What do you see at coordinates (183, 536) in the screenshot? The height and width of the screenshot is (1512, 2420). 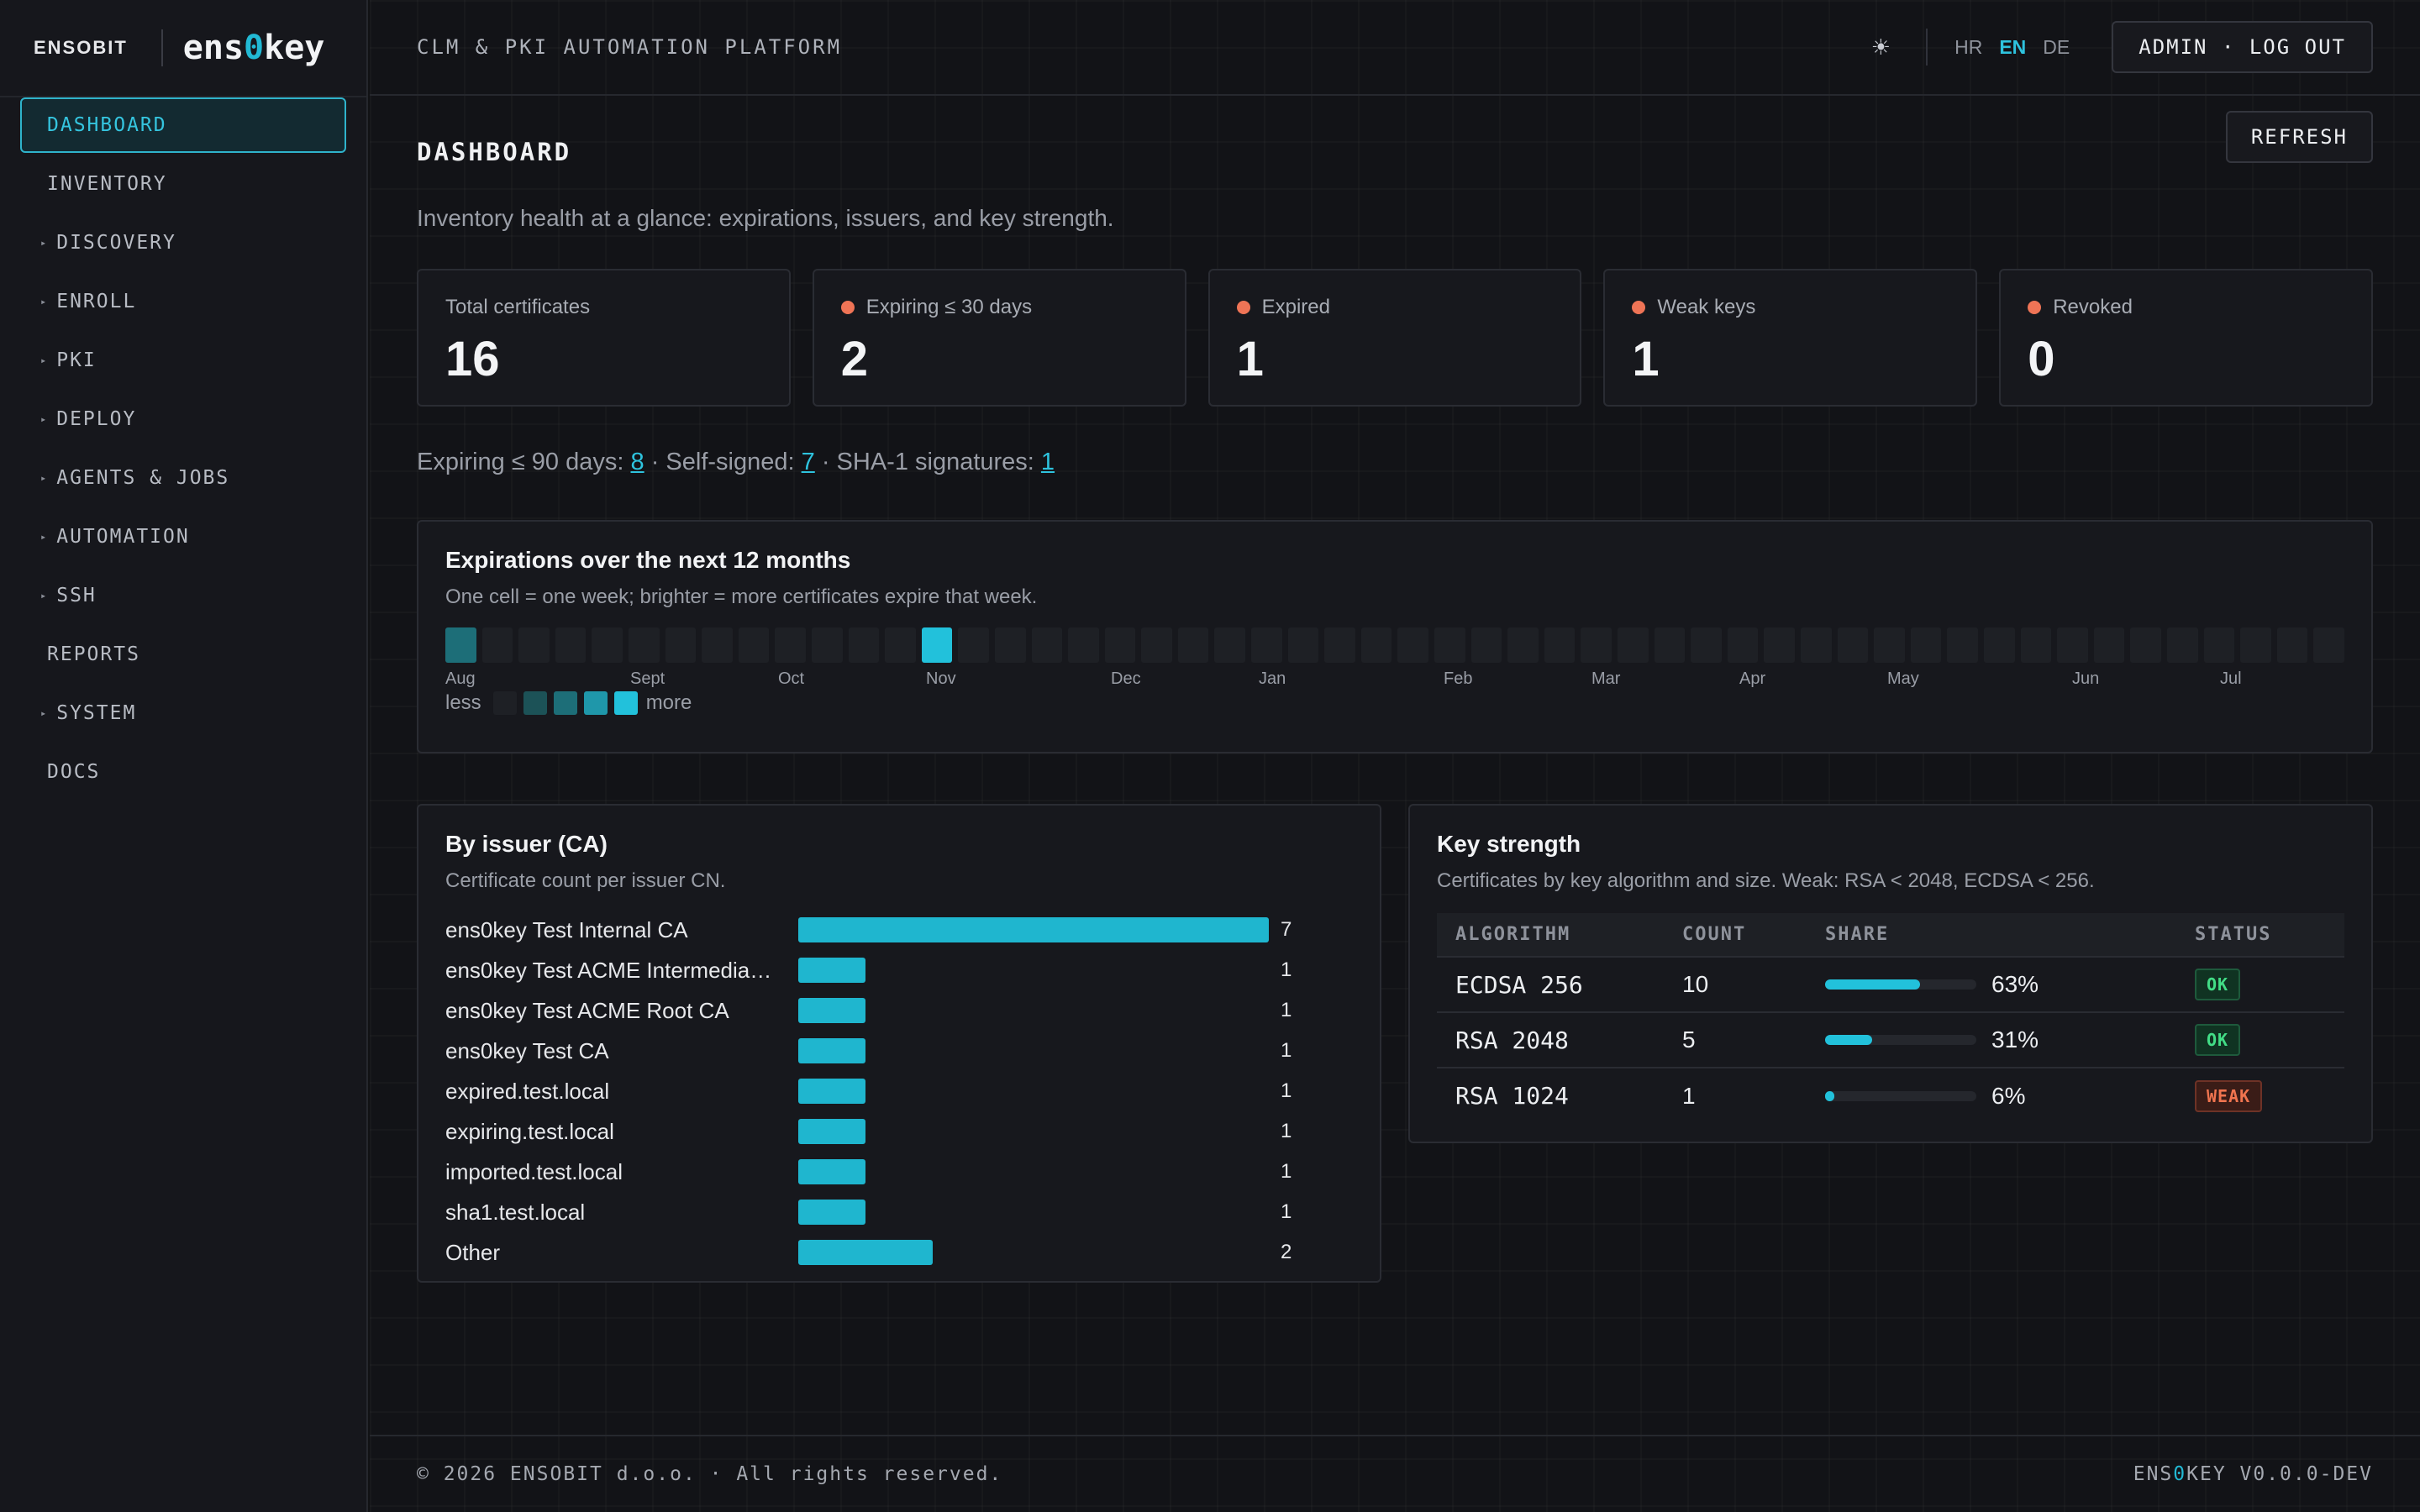 I see `sidebar-item-automation: ▸ AUTOMATION` at bounding box center [183, 536].